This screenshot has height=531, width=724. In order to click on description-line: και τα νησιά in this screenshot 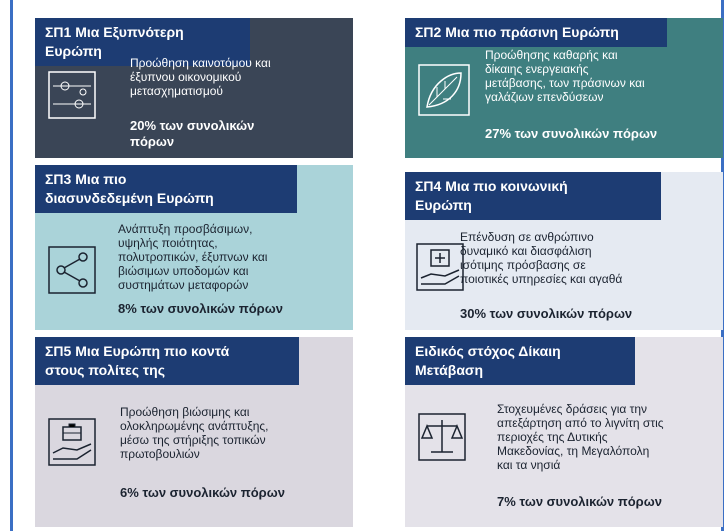, I will do `click(529, 465)`.